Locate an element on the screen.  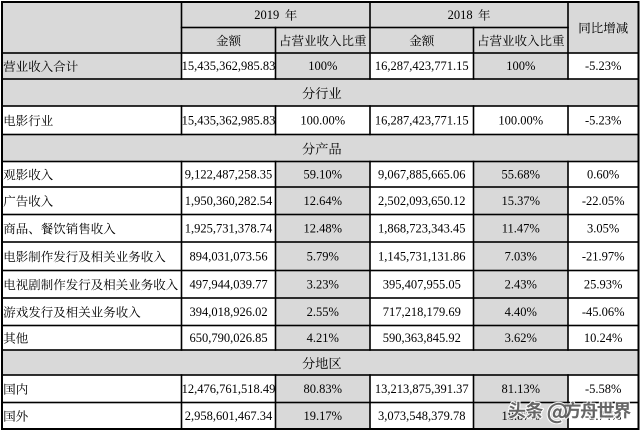
svg-text: 0.60% is located at coordinates (603, 174).